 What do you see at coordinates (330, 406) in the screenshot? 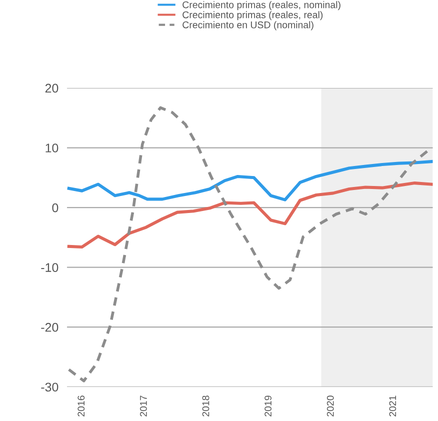
I see `x-tick-label: 2020` at bounding box center [330, 406].